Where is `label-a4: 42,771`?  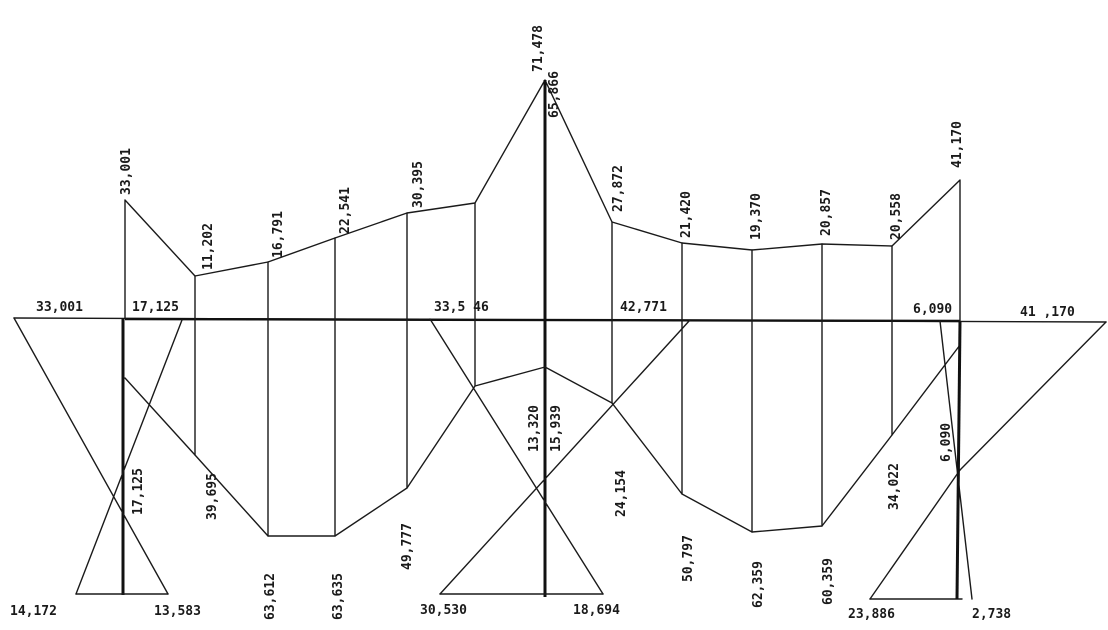
label-a4: 42,771 is located at coordinates (643, 307).